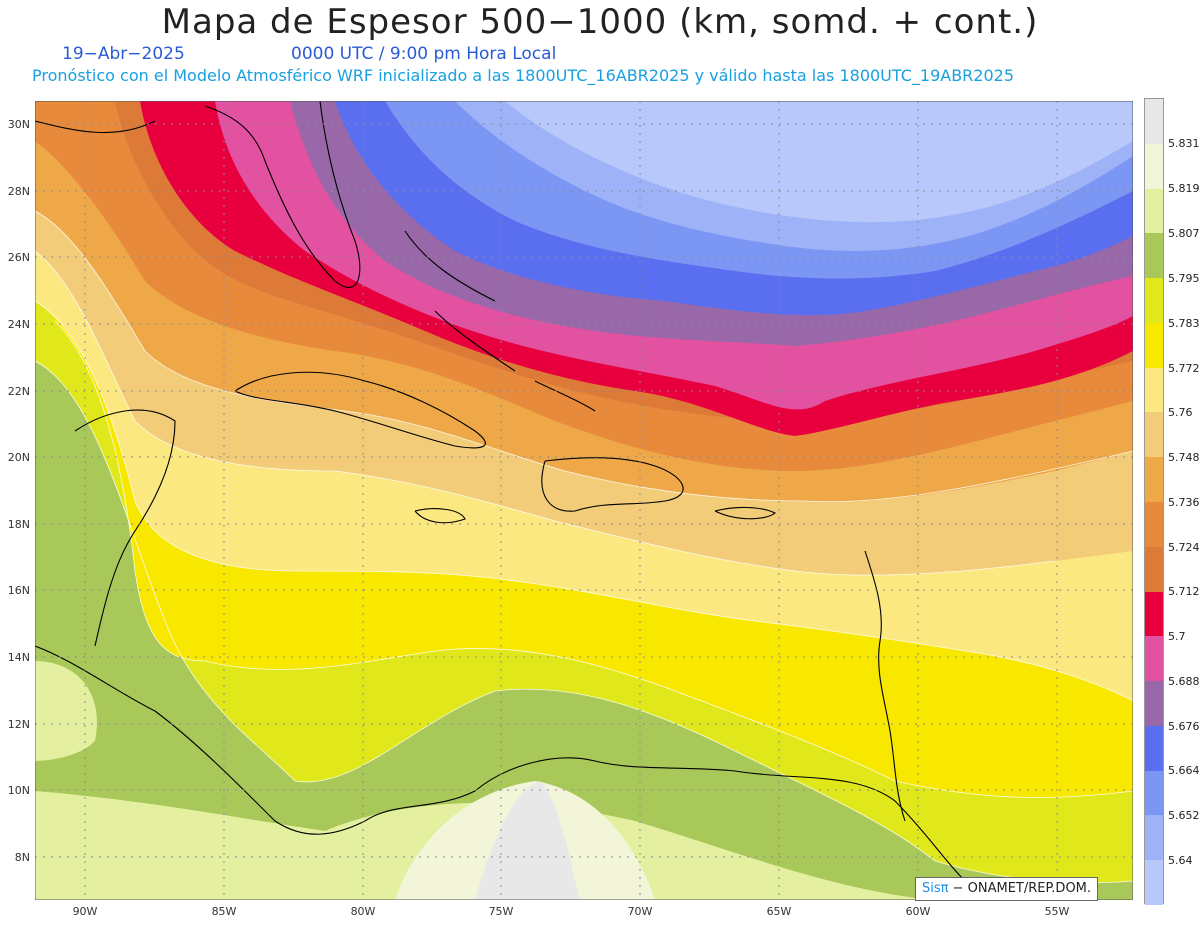 This screenshot has height=927, width=1200. I want to click on colorbar-label: 5.76, so click(1180, 412).